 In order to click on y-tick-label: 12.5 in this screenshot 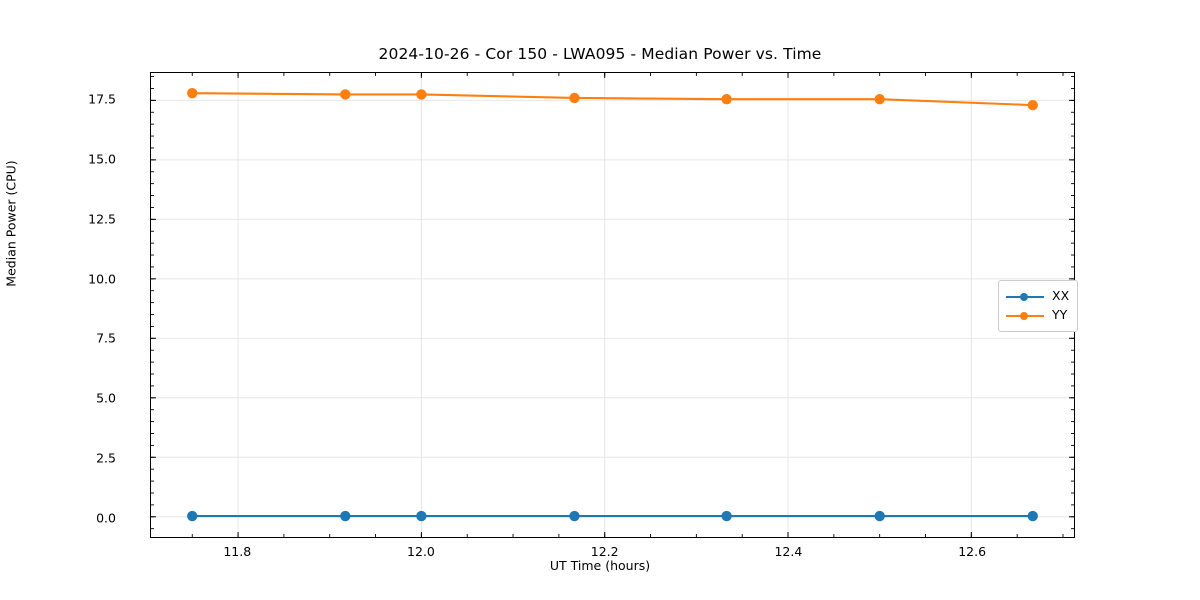, I will do `click(102, 219)`.